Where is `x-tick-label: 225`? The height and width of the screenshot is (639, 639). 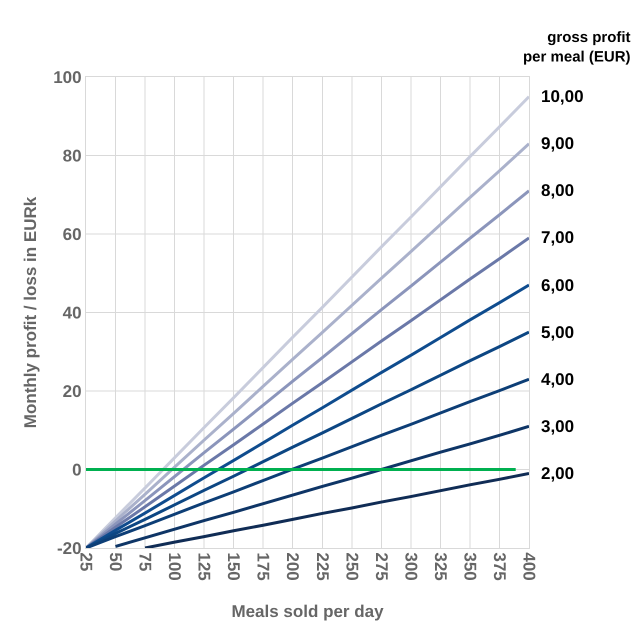 x-tick-label: 225 is located at coordinates (322, 566).